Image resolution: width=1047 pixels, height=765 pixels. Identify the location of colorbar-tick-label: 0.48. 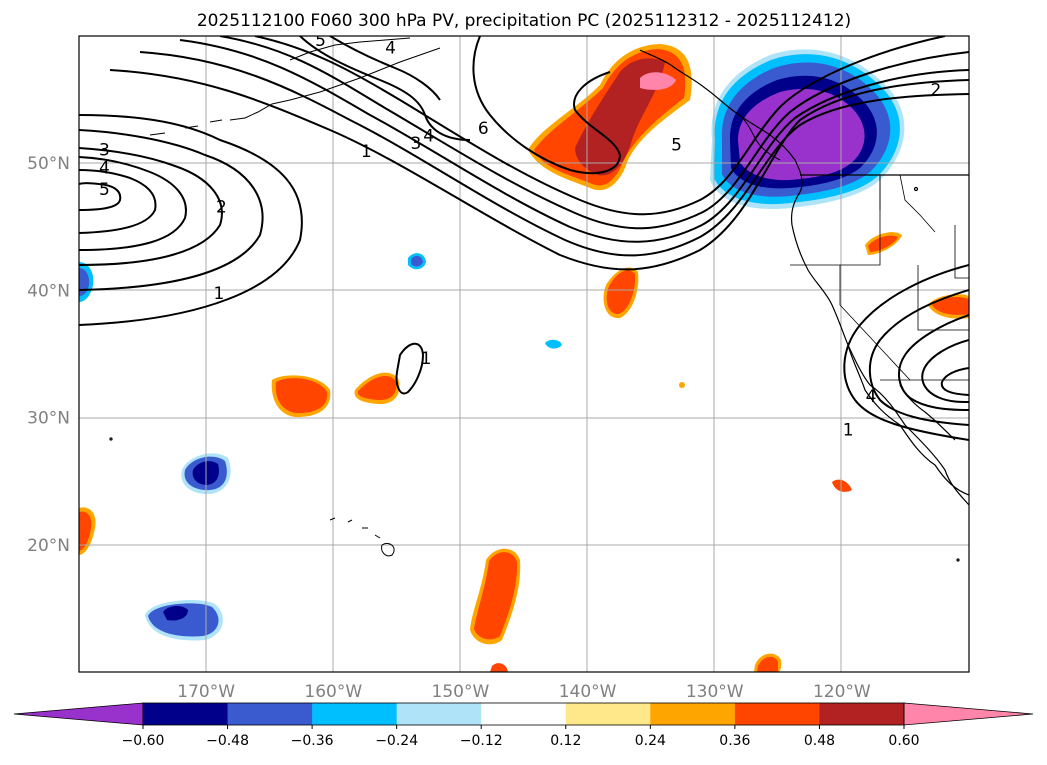
(819, 741).